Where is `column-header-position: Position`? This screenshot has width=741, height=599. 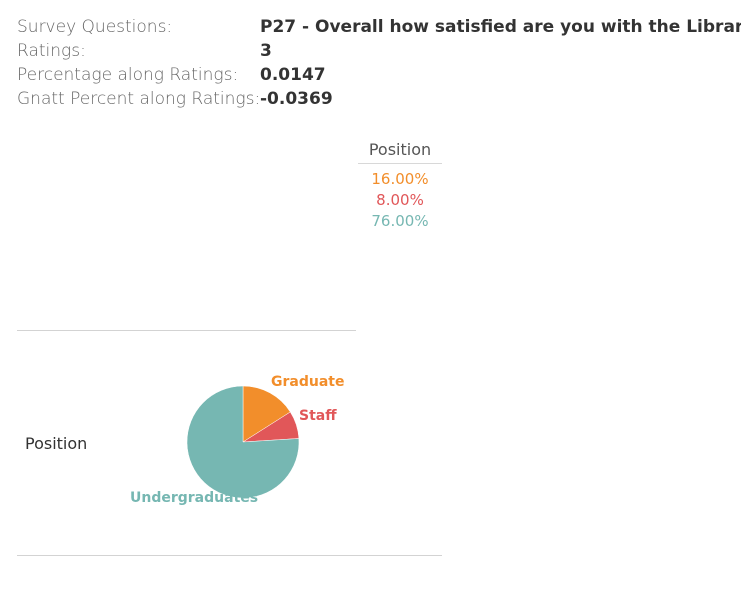
column-header-position: Position is located at coordinates (400, 149).